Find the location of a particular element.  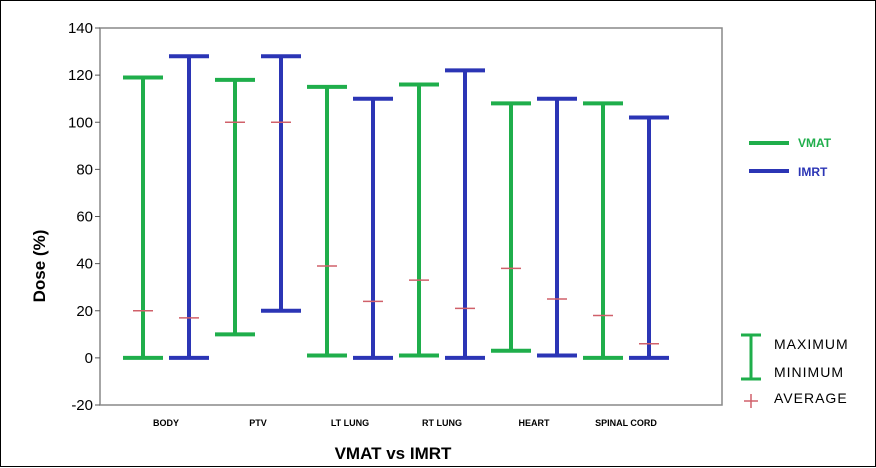

x-category-label: RT LUNG is located at coordinates (442, 423).